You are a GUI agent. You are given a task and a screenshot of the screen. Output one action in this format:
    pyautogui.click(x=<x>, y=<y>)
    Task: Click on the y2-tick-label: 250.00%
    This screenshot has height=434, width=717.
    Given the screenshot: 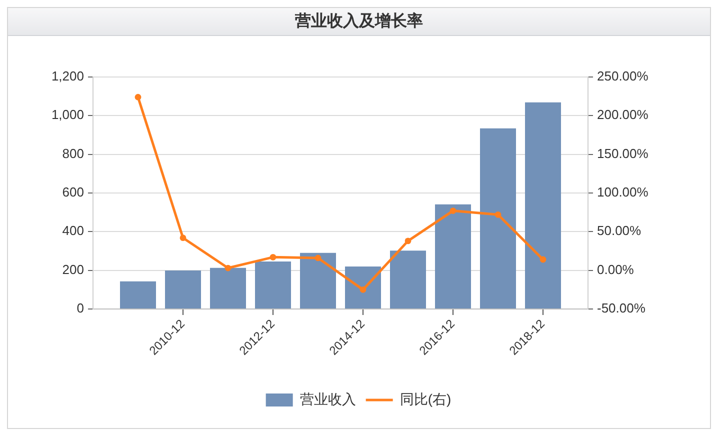 What is the action you would take?
    pyautogui.click(x=623, y=76)
    